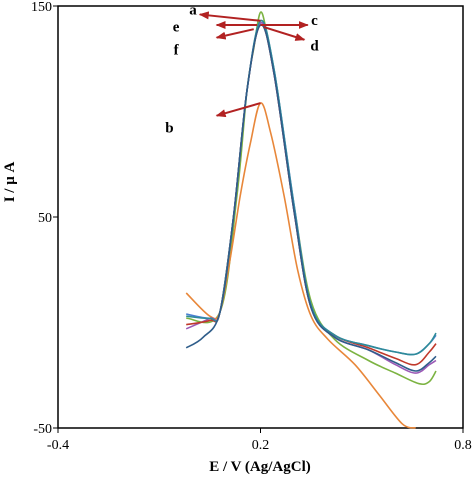  What do you see at coordinates (261, 445) in the screenshot?
I see `x-tick-label: 0.2` at bounding box center [261, 445].